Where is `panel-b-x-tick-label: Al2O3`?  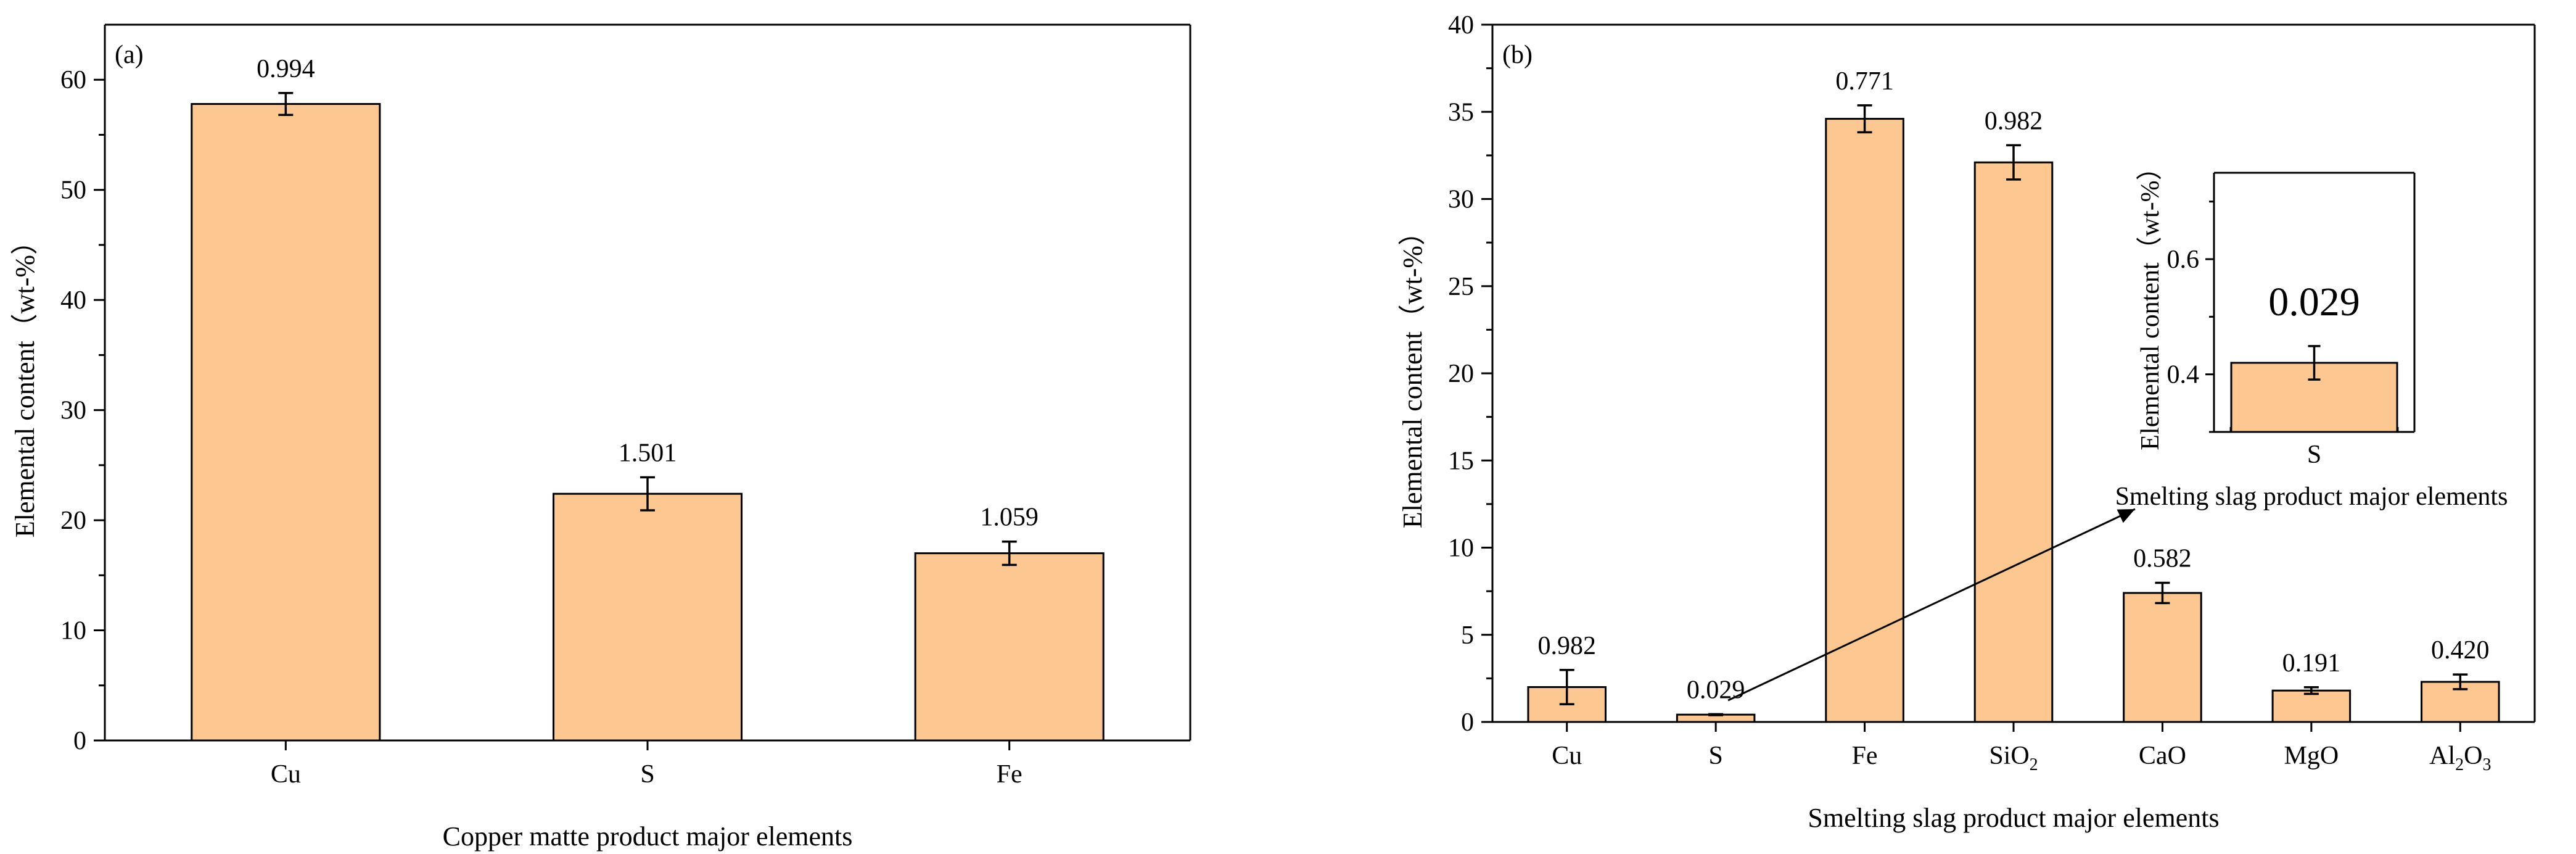 panel-b-x-tick-label: Al2O3 is located at coordinates (2460, 758).